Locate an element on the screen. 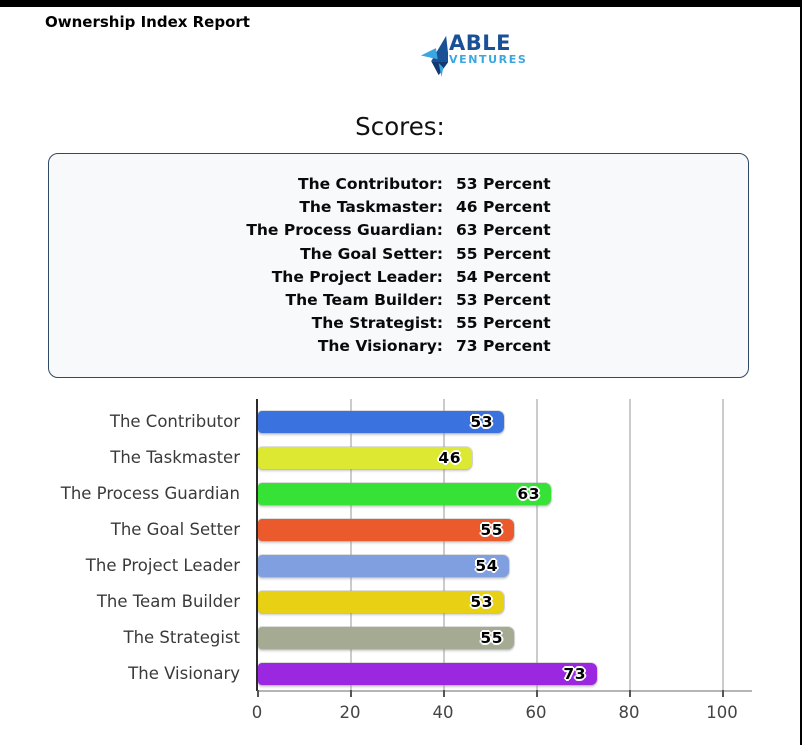  x-tick-label-80: 80 is located at coordinates (629, 712).